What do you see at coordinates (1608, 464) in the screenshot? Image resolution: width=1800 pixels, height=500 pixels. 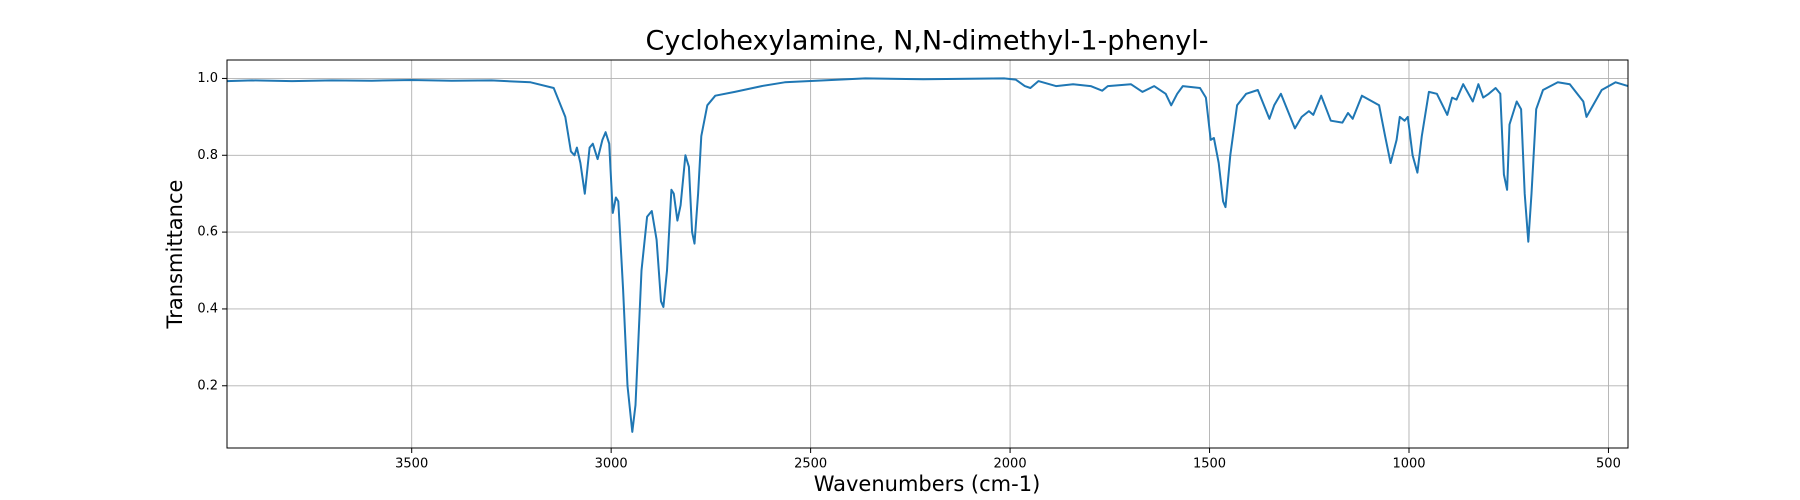 I see `x-tick-label: 500` at bounding box center [1608, 464].